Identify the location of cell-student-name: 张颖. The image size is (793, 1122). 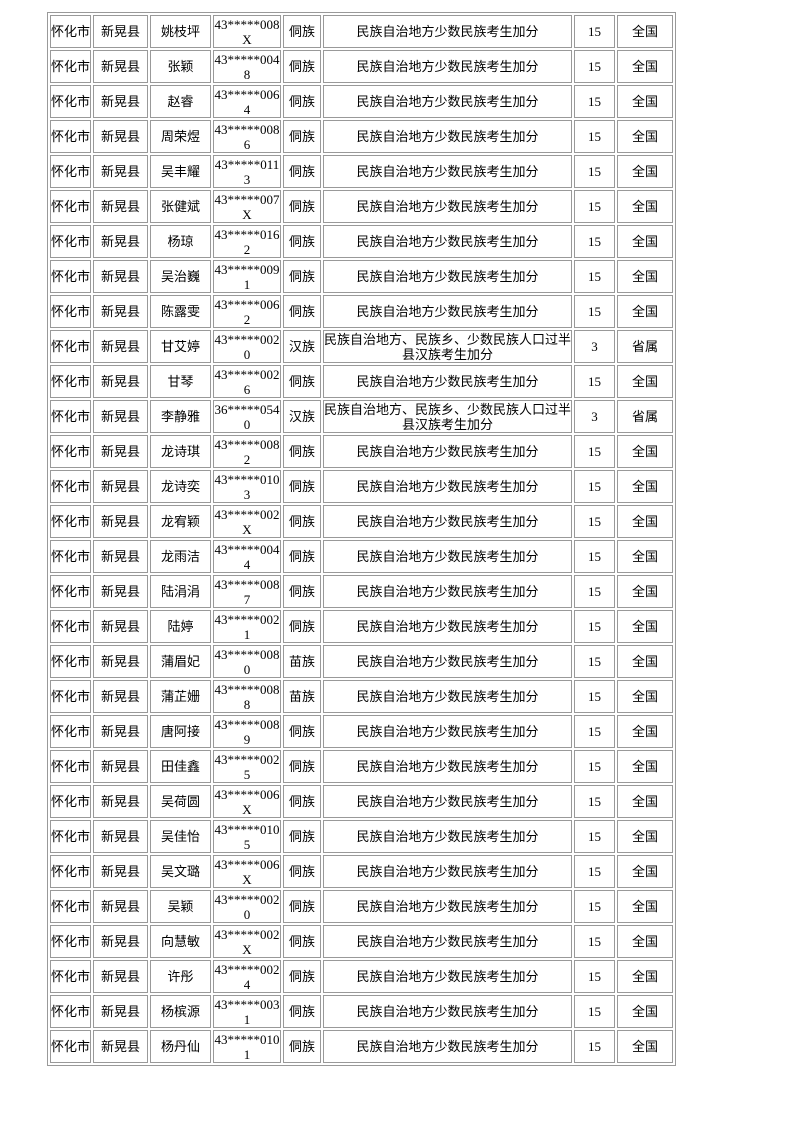
(180, 66).